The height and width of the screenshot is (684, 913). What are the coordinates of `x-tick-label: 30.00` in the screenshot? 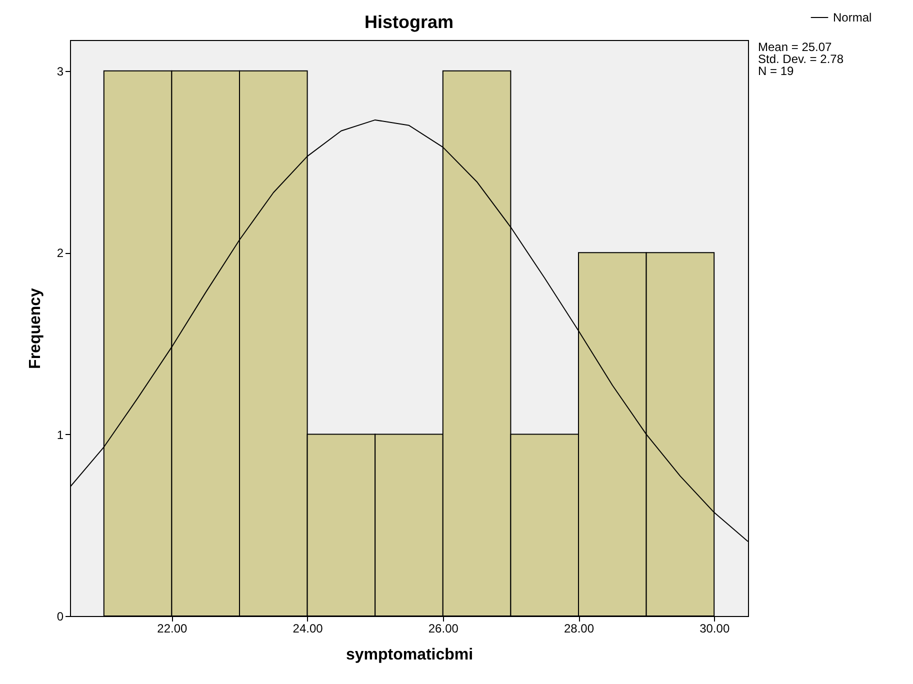 It's located at (715, 629).